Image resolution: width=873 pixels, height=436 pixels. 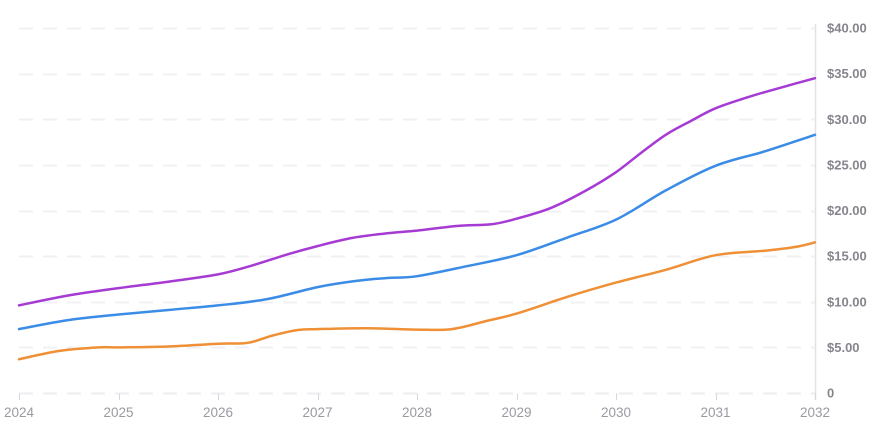 What do you see at coordinates (516, 412) in the screenshot?
I see `x-axis-label-2029: 2029` at bounding box center [516, 412].